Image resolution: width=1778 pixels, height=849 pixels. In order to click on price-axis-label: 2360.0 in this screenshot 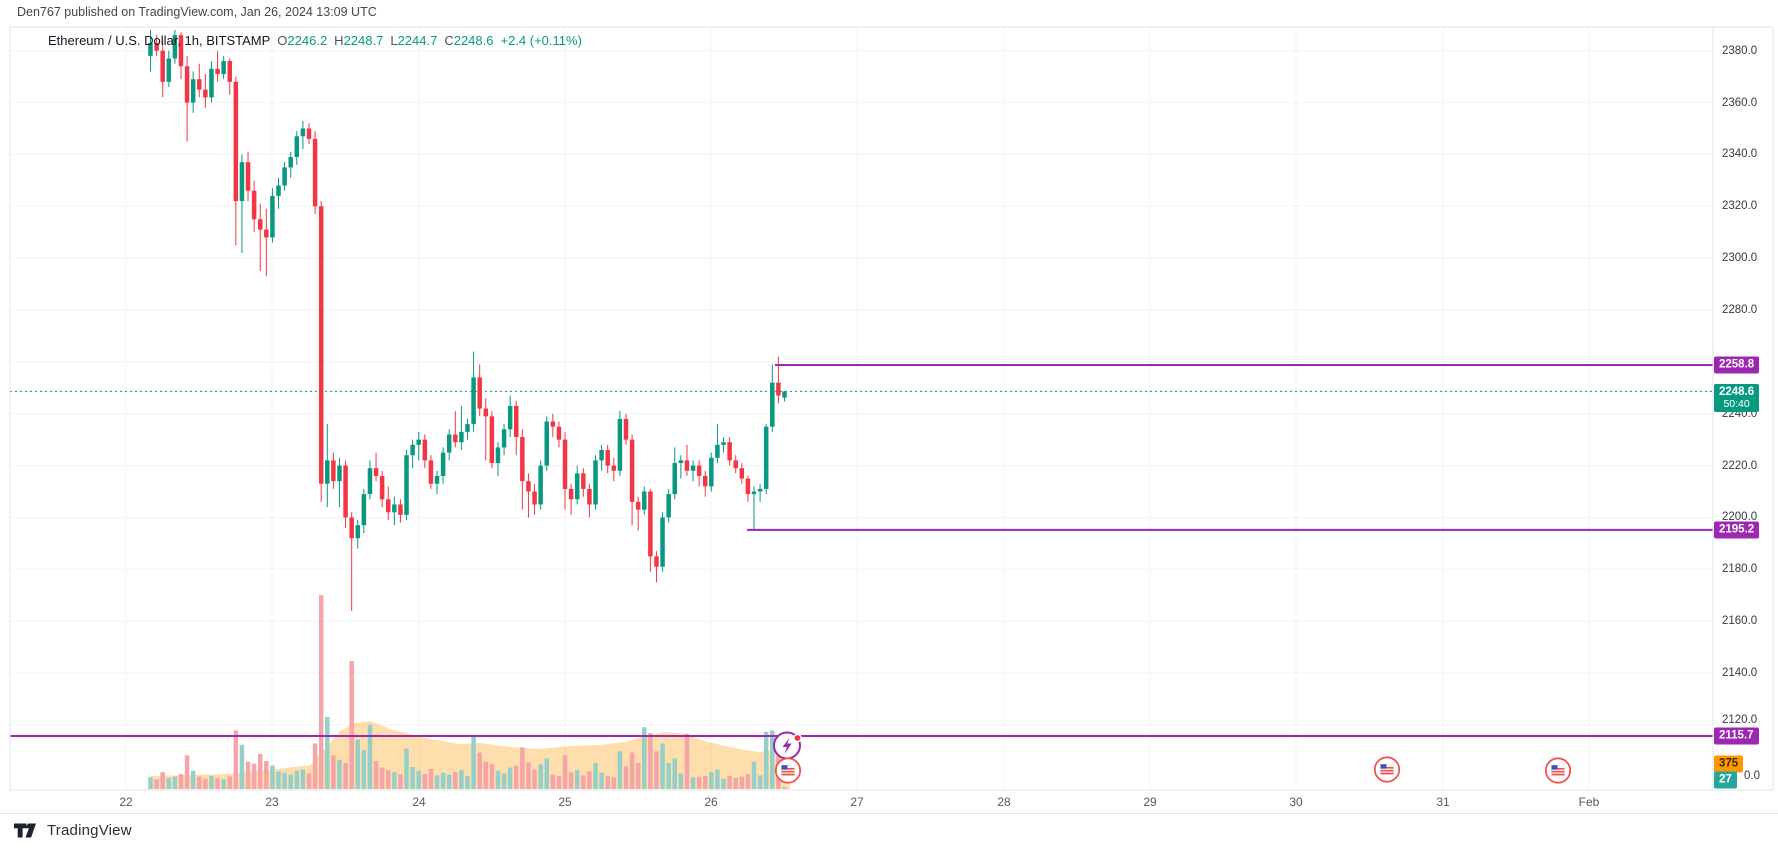, I will do `click(1740, 102)`.